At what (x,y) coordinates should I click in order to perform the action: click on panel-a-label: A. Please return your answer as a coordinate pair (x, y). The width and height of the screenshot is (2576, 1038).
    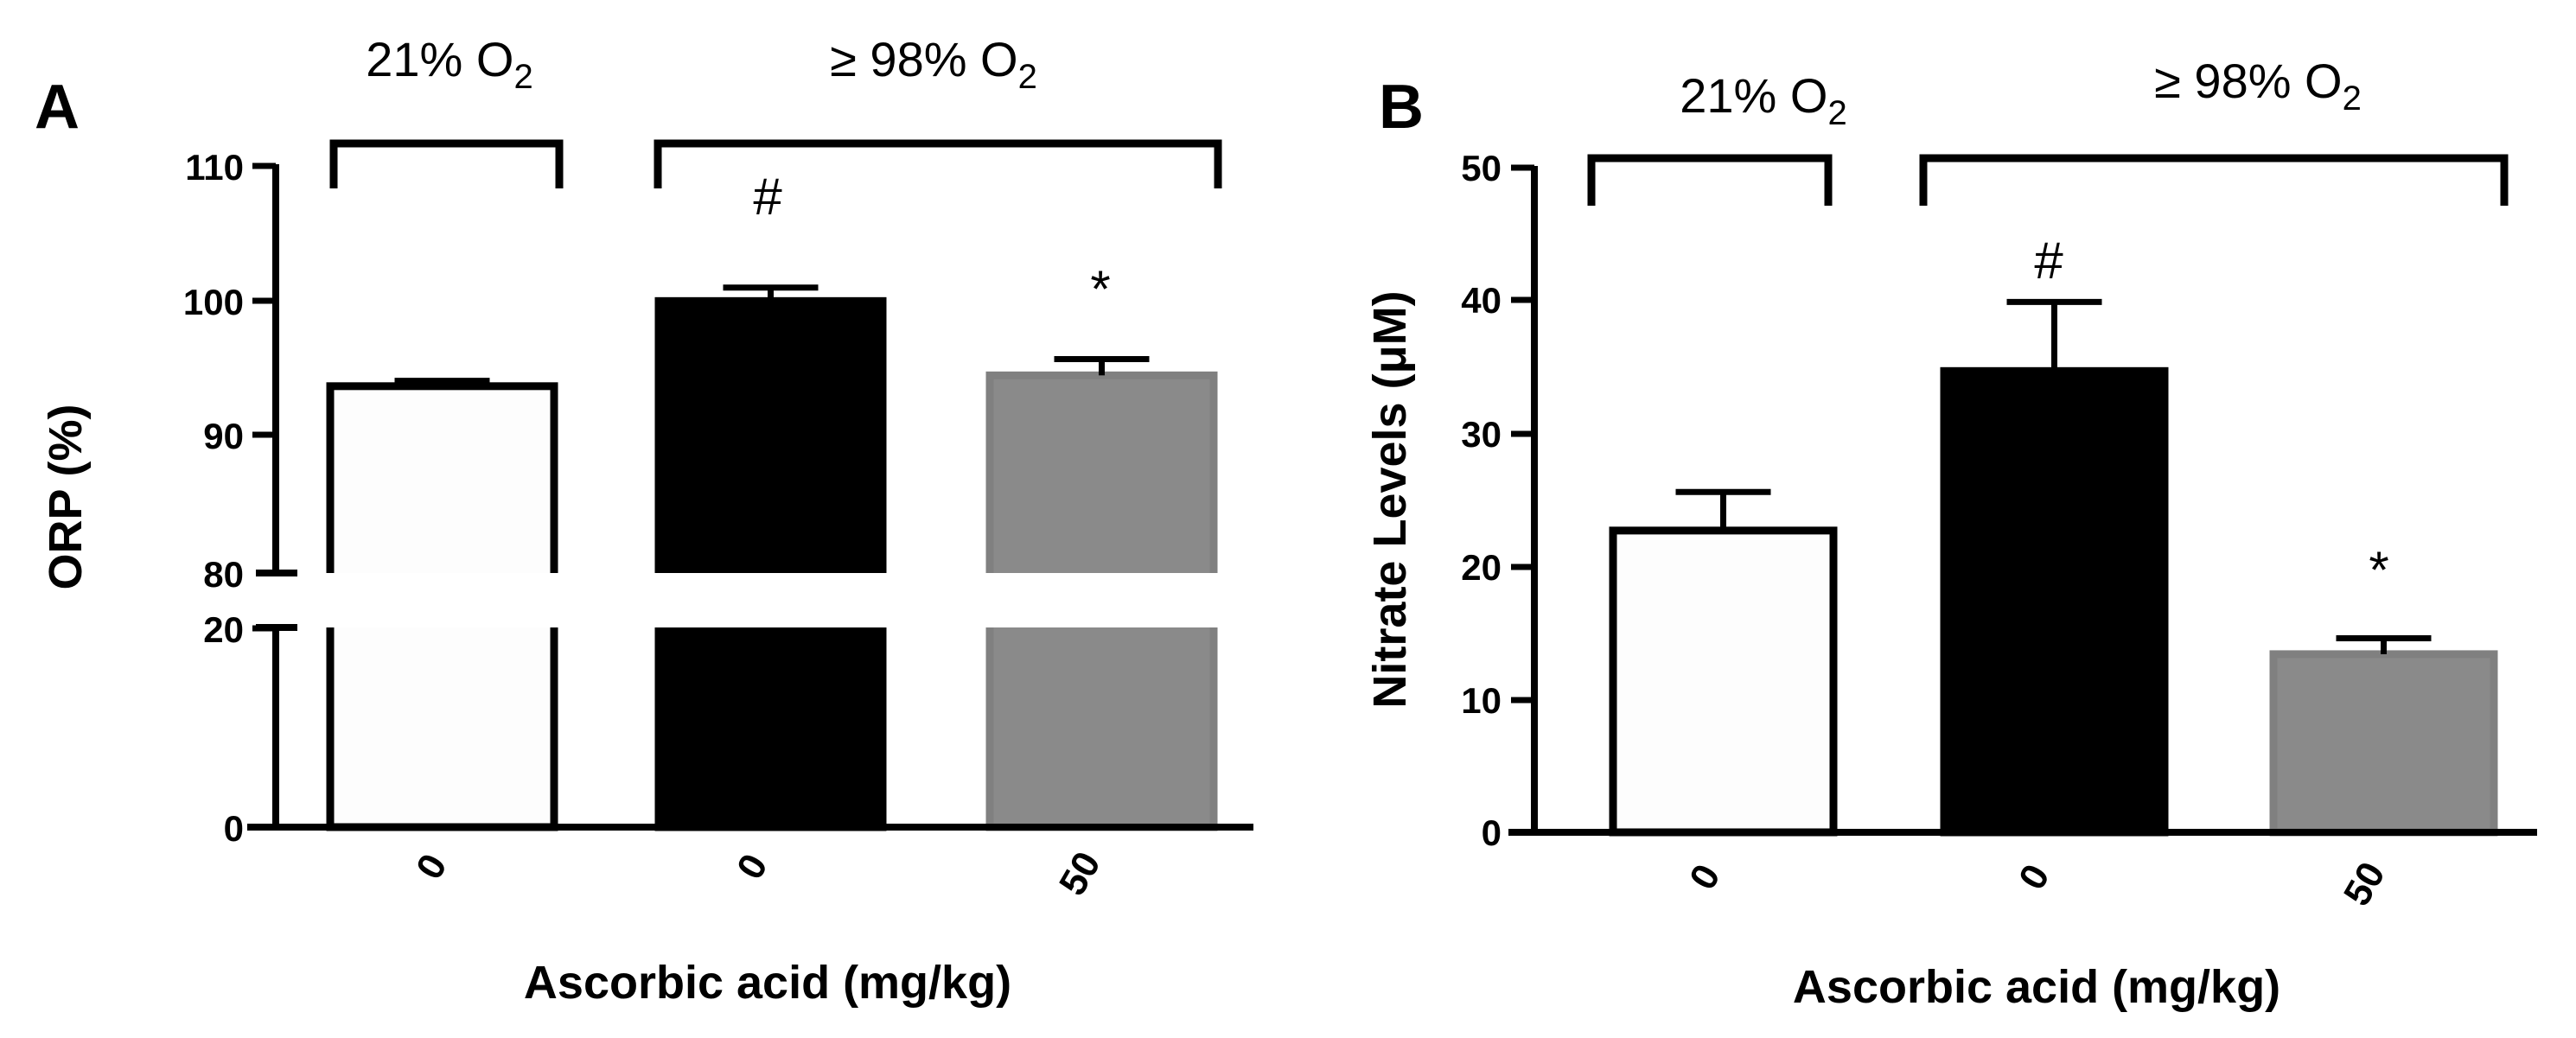
    Looking at the image, I should click on (57, 107).